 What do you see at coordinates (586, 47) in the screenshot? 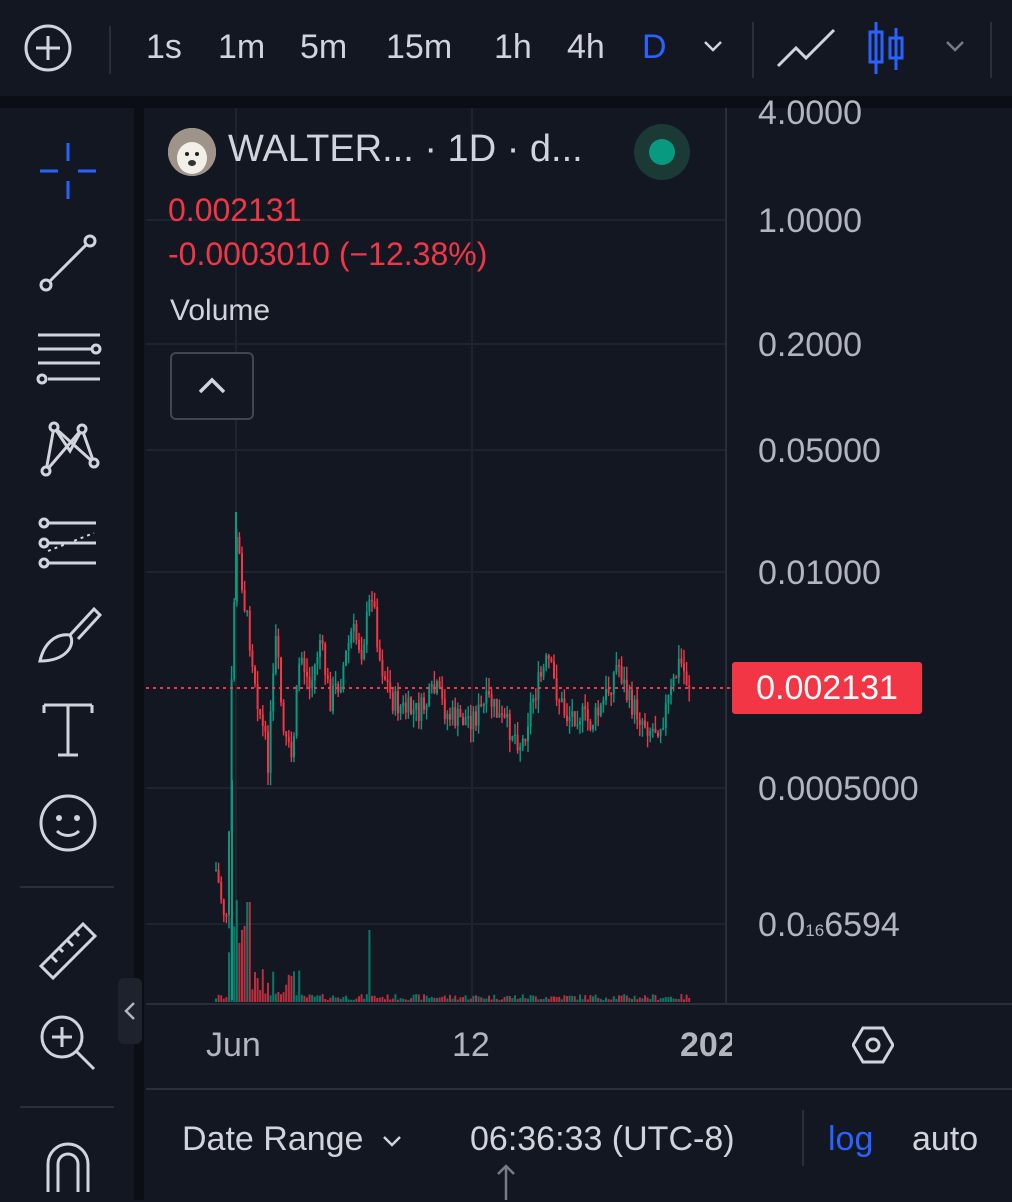
I see `timeframe-4h: 4h` at bounding box center [586, 47].